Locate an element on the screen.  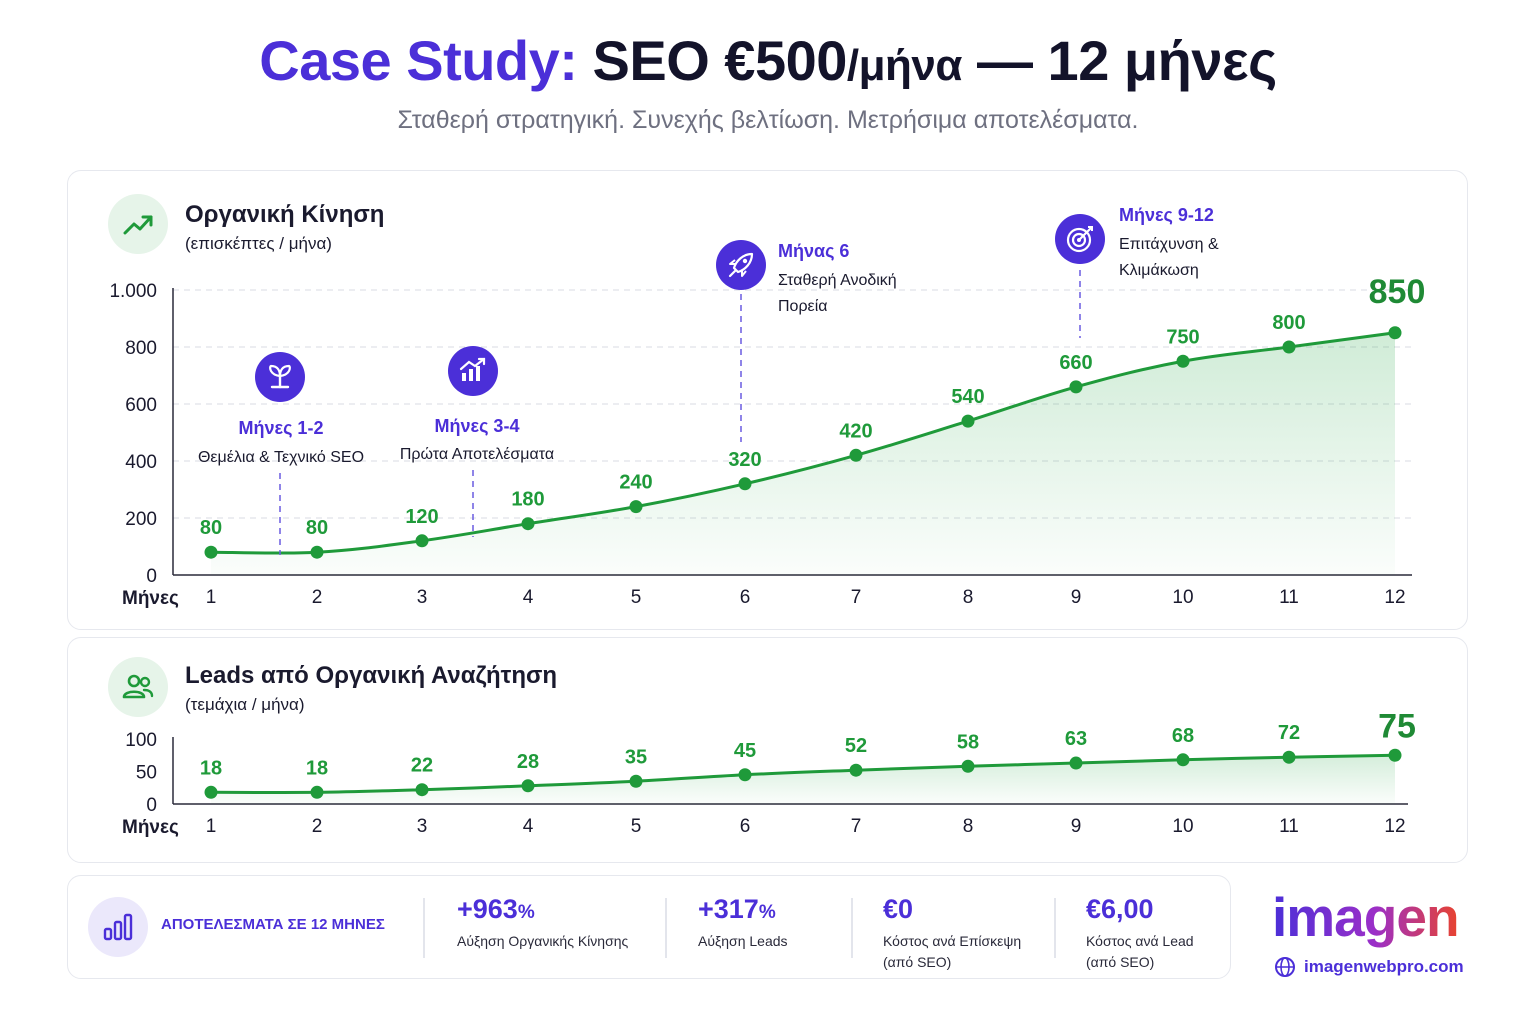
milestone: Μήνες 9-12 Επιτάχυνση & Κλιμάκωση is located at coordinates (1137, 271).